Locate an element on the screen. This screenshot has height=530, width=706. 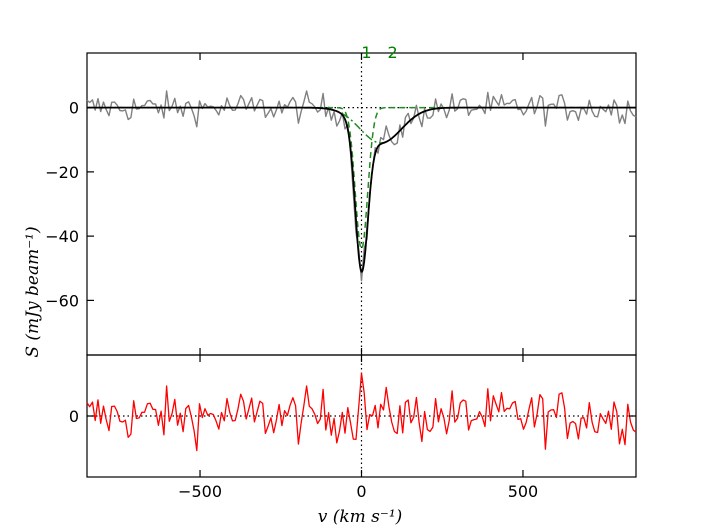
main-ytick-label: −20 is located at coordinates (62, 172).